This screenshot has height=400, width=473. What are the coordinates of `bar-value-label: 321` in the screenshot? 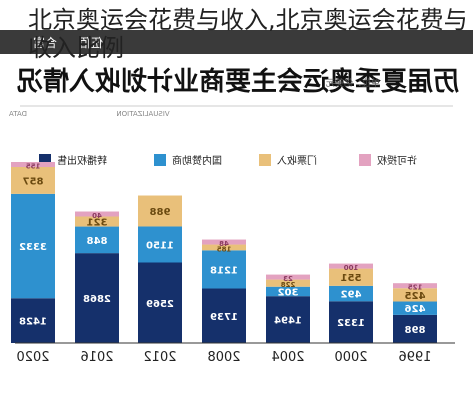 It's located at (97, 223).